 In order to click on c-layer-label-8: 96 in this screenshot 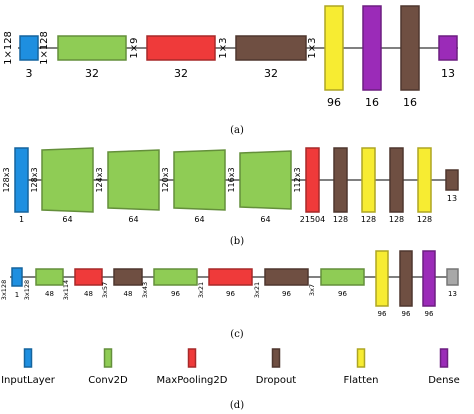, I will do `click(382, 314)`.